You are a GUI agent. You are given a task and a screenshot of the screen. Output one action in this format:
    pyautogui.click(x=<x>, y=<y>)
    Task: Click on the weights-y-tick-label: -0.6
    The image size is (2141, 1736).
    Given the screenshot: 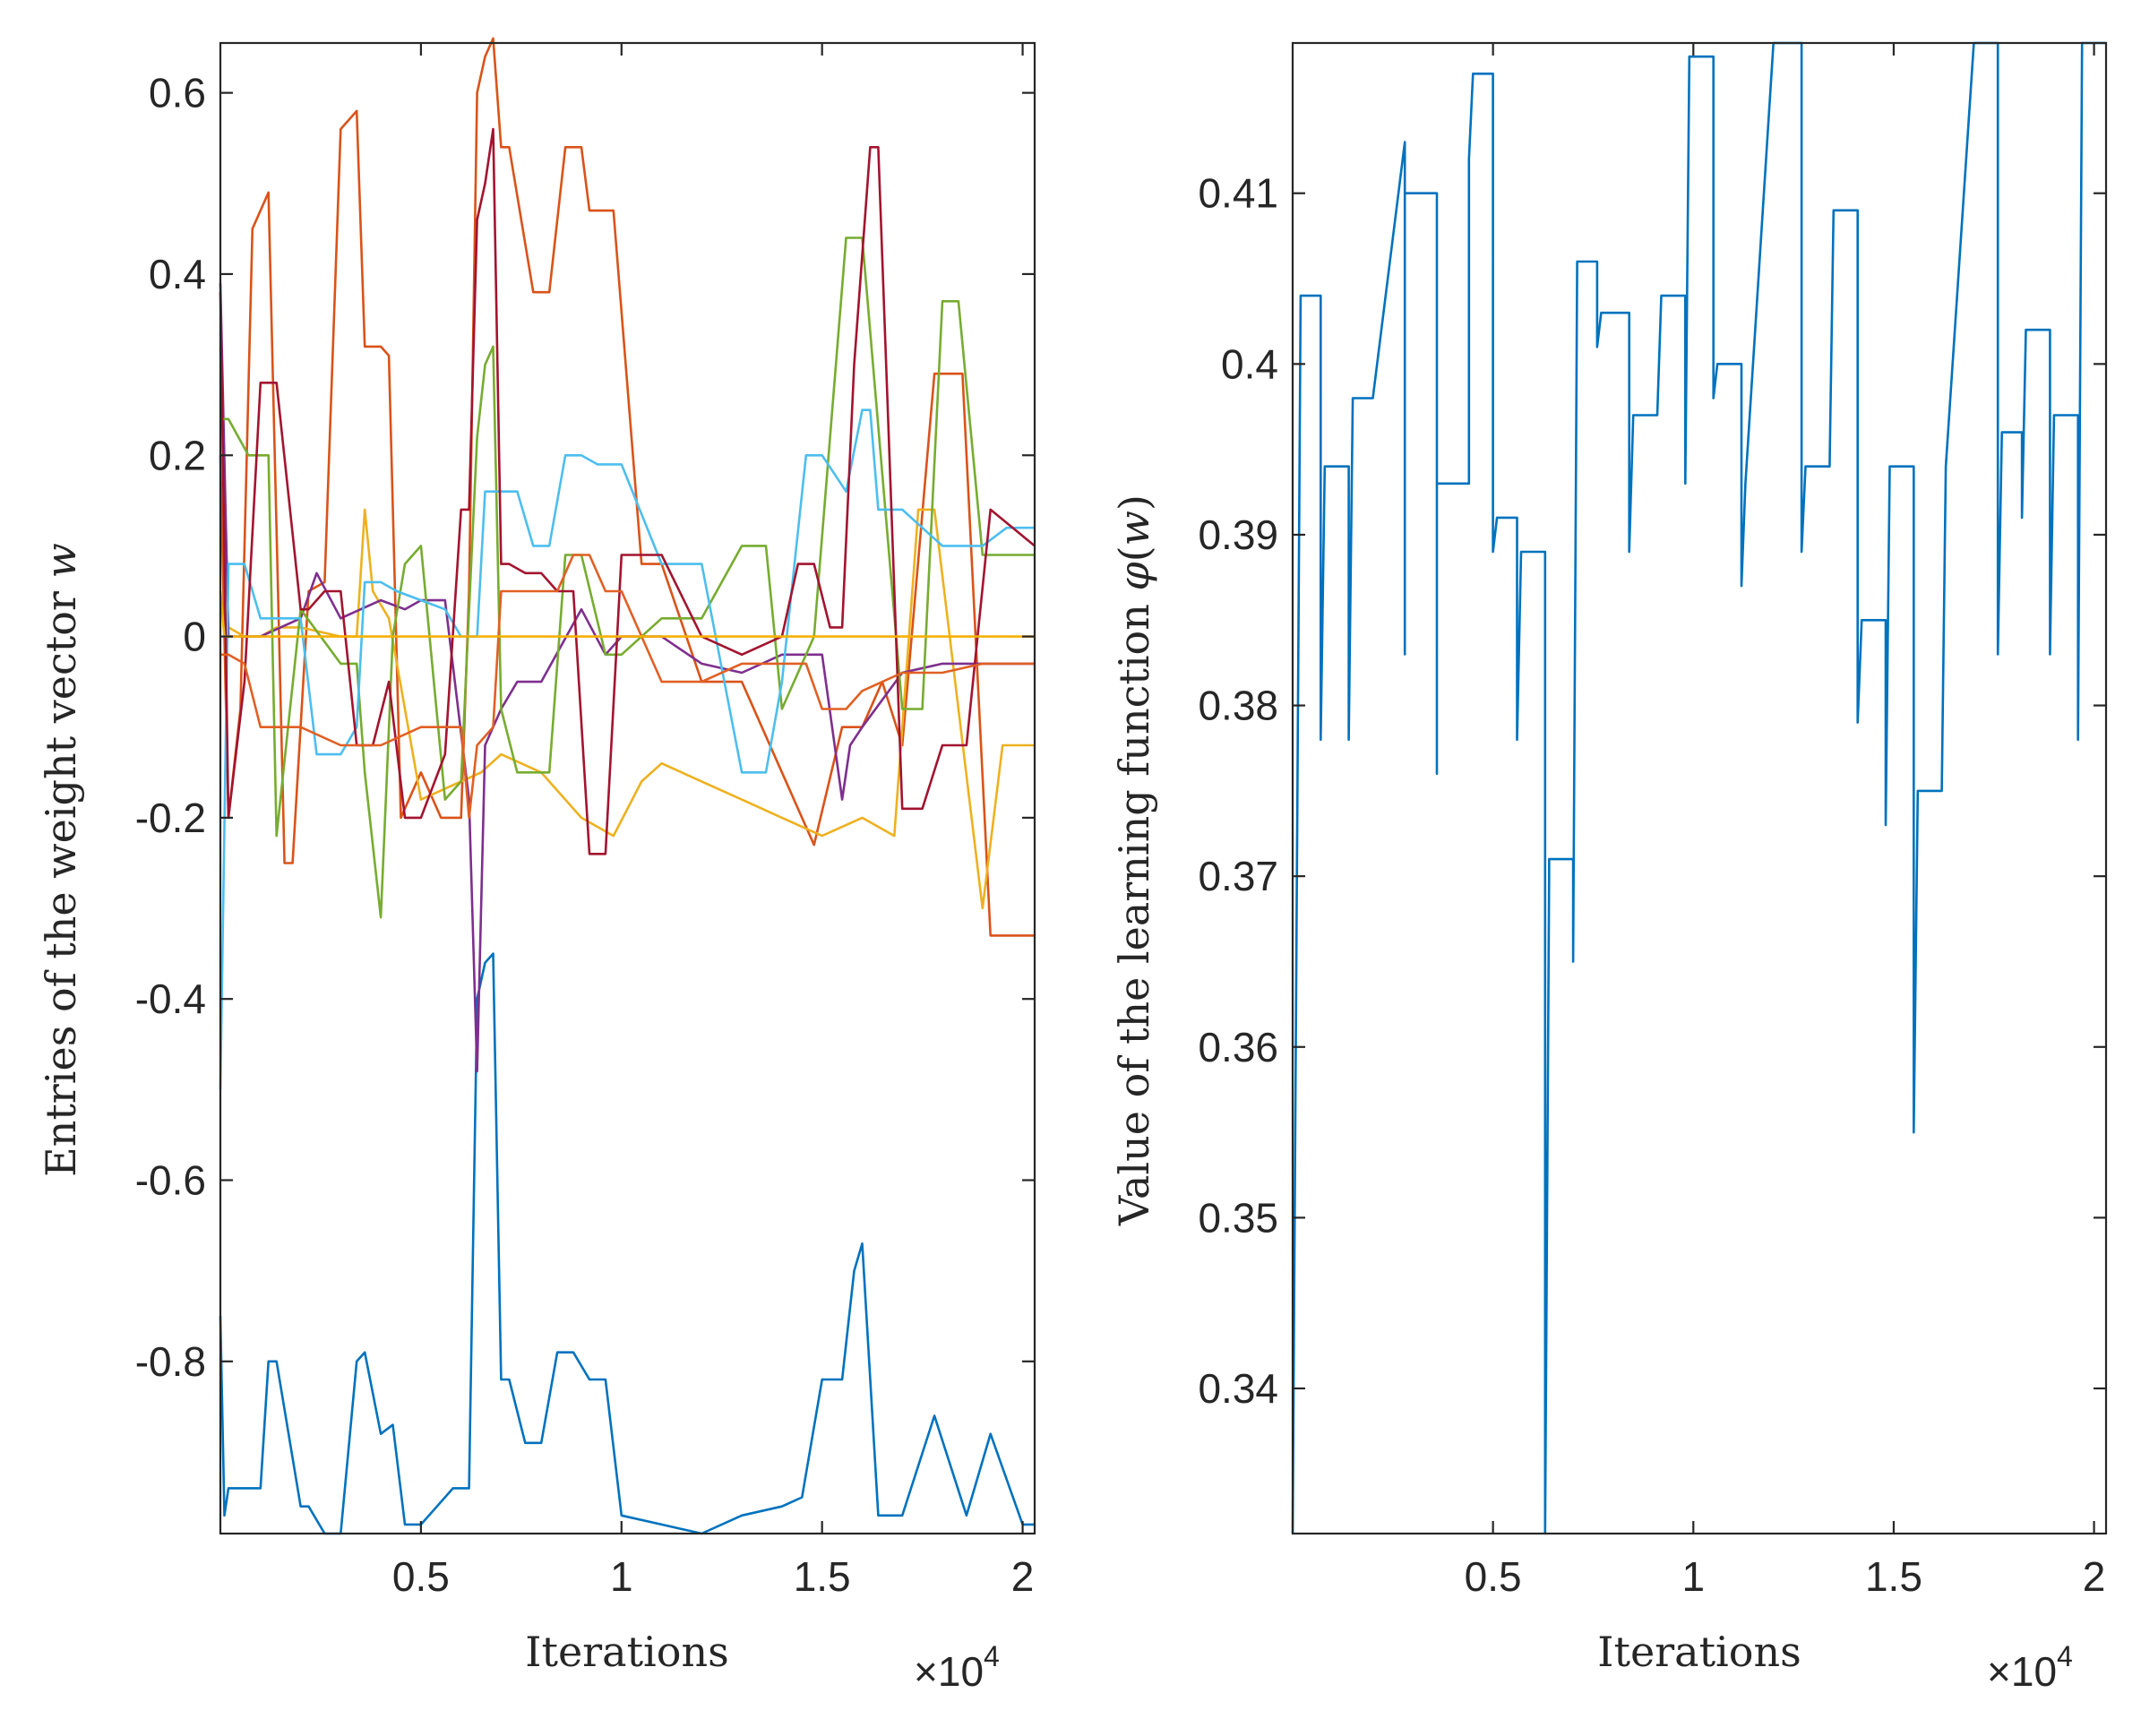 What is the action you would take?
    pyautogui.click(x=170, y=1180)
    